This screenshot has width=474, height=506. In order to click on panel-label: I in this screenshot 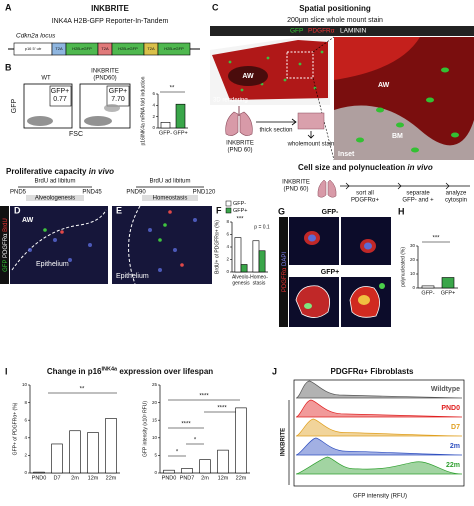, I will do `click(6, 371)`.